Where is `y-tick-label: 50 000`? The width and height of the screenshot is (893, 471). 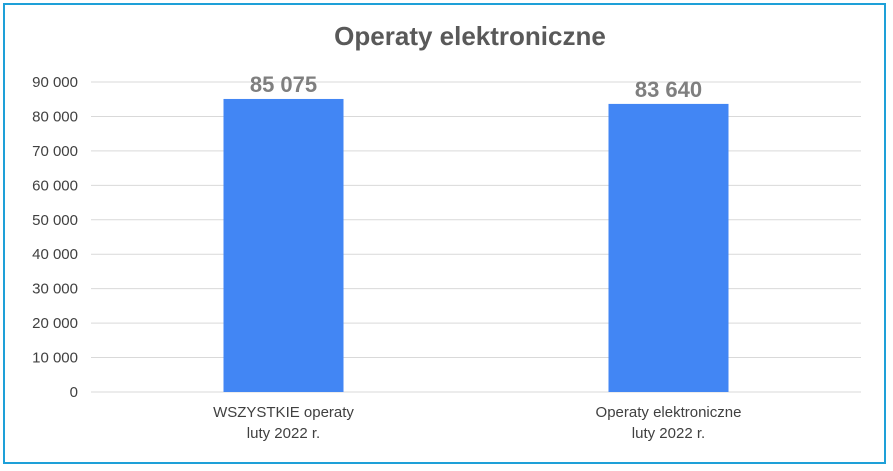
y-tick-label: 50 000 is located at coordinates (55, 220).